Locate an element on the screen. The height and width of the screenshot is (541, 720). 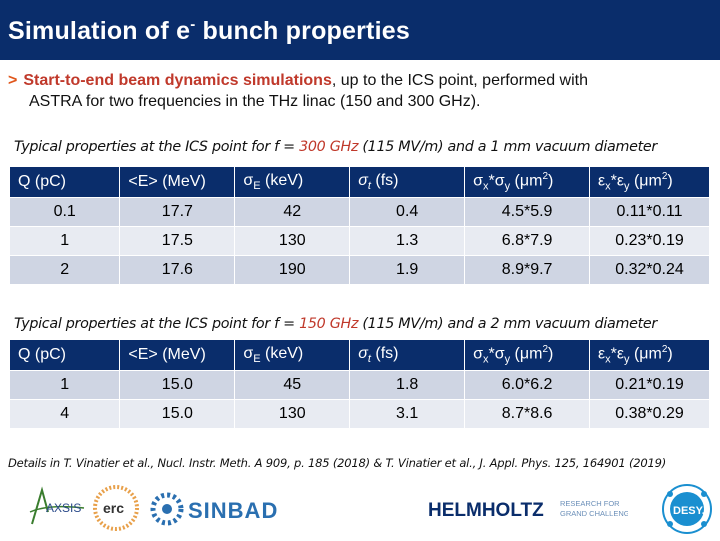
cell: 17.6 is located at coordinates (177, 269).